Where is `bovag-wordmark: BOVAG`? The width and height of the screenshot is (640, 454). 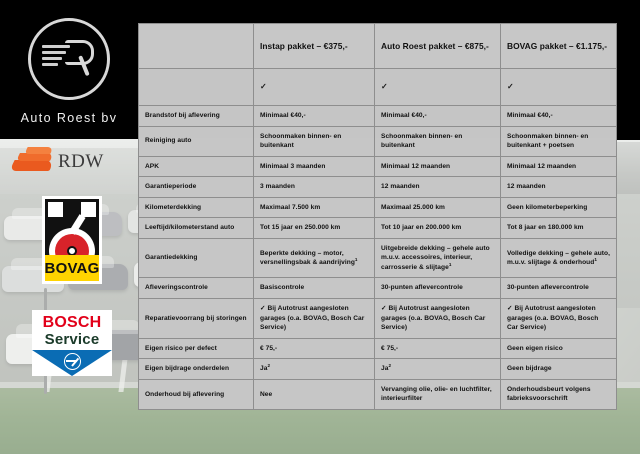
bovag-wordmark: BOVAG is located at coordinates (72, 268).